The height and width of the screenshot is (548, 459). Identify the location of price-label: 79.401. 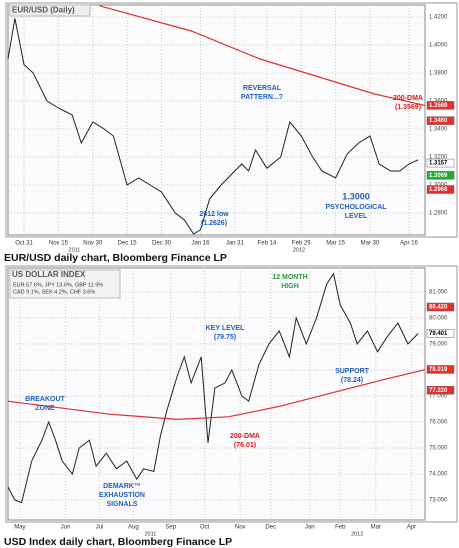
(438, 334).